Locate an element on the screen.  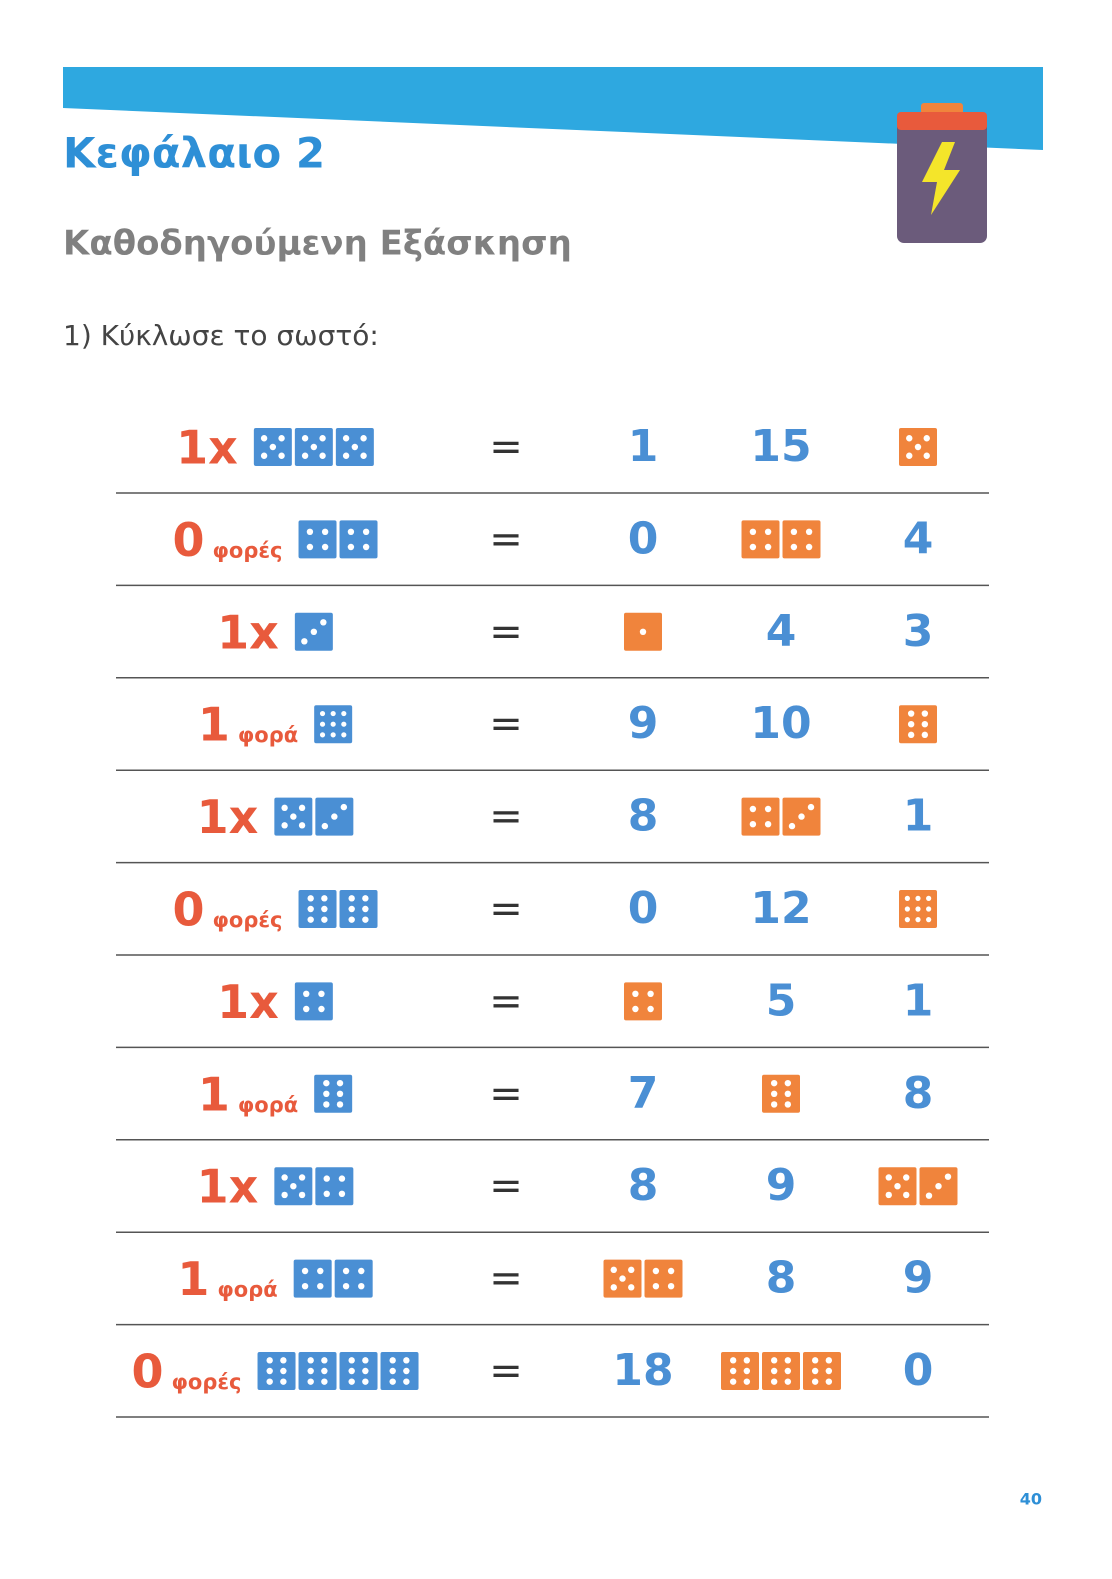
multiplier: 0 is located at coordinates (188, 910).